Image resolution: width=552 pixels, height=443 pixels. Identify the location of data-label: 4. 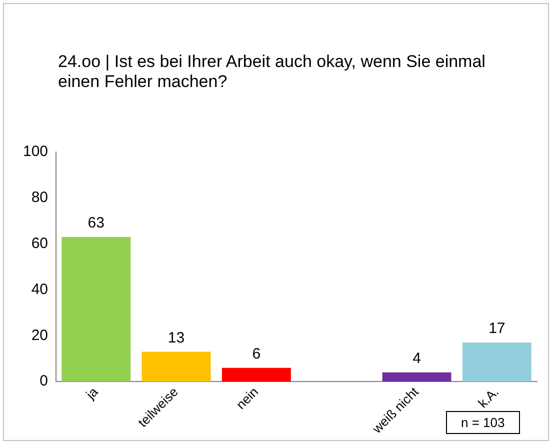
(416, 359).